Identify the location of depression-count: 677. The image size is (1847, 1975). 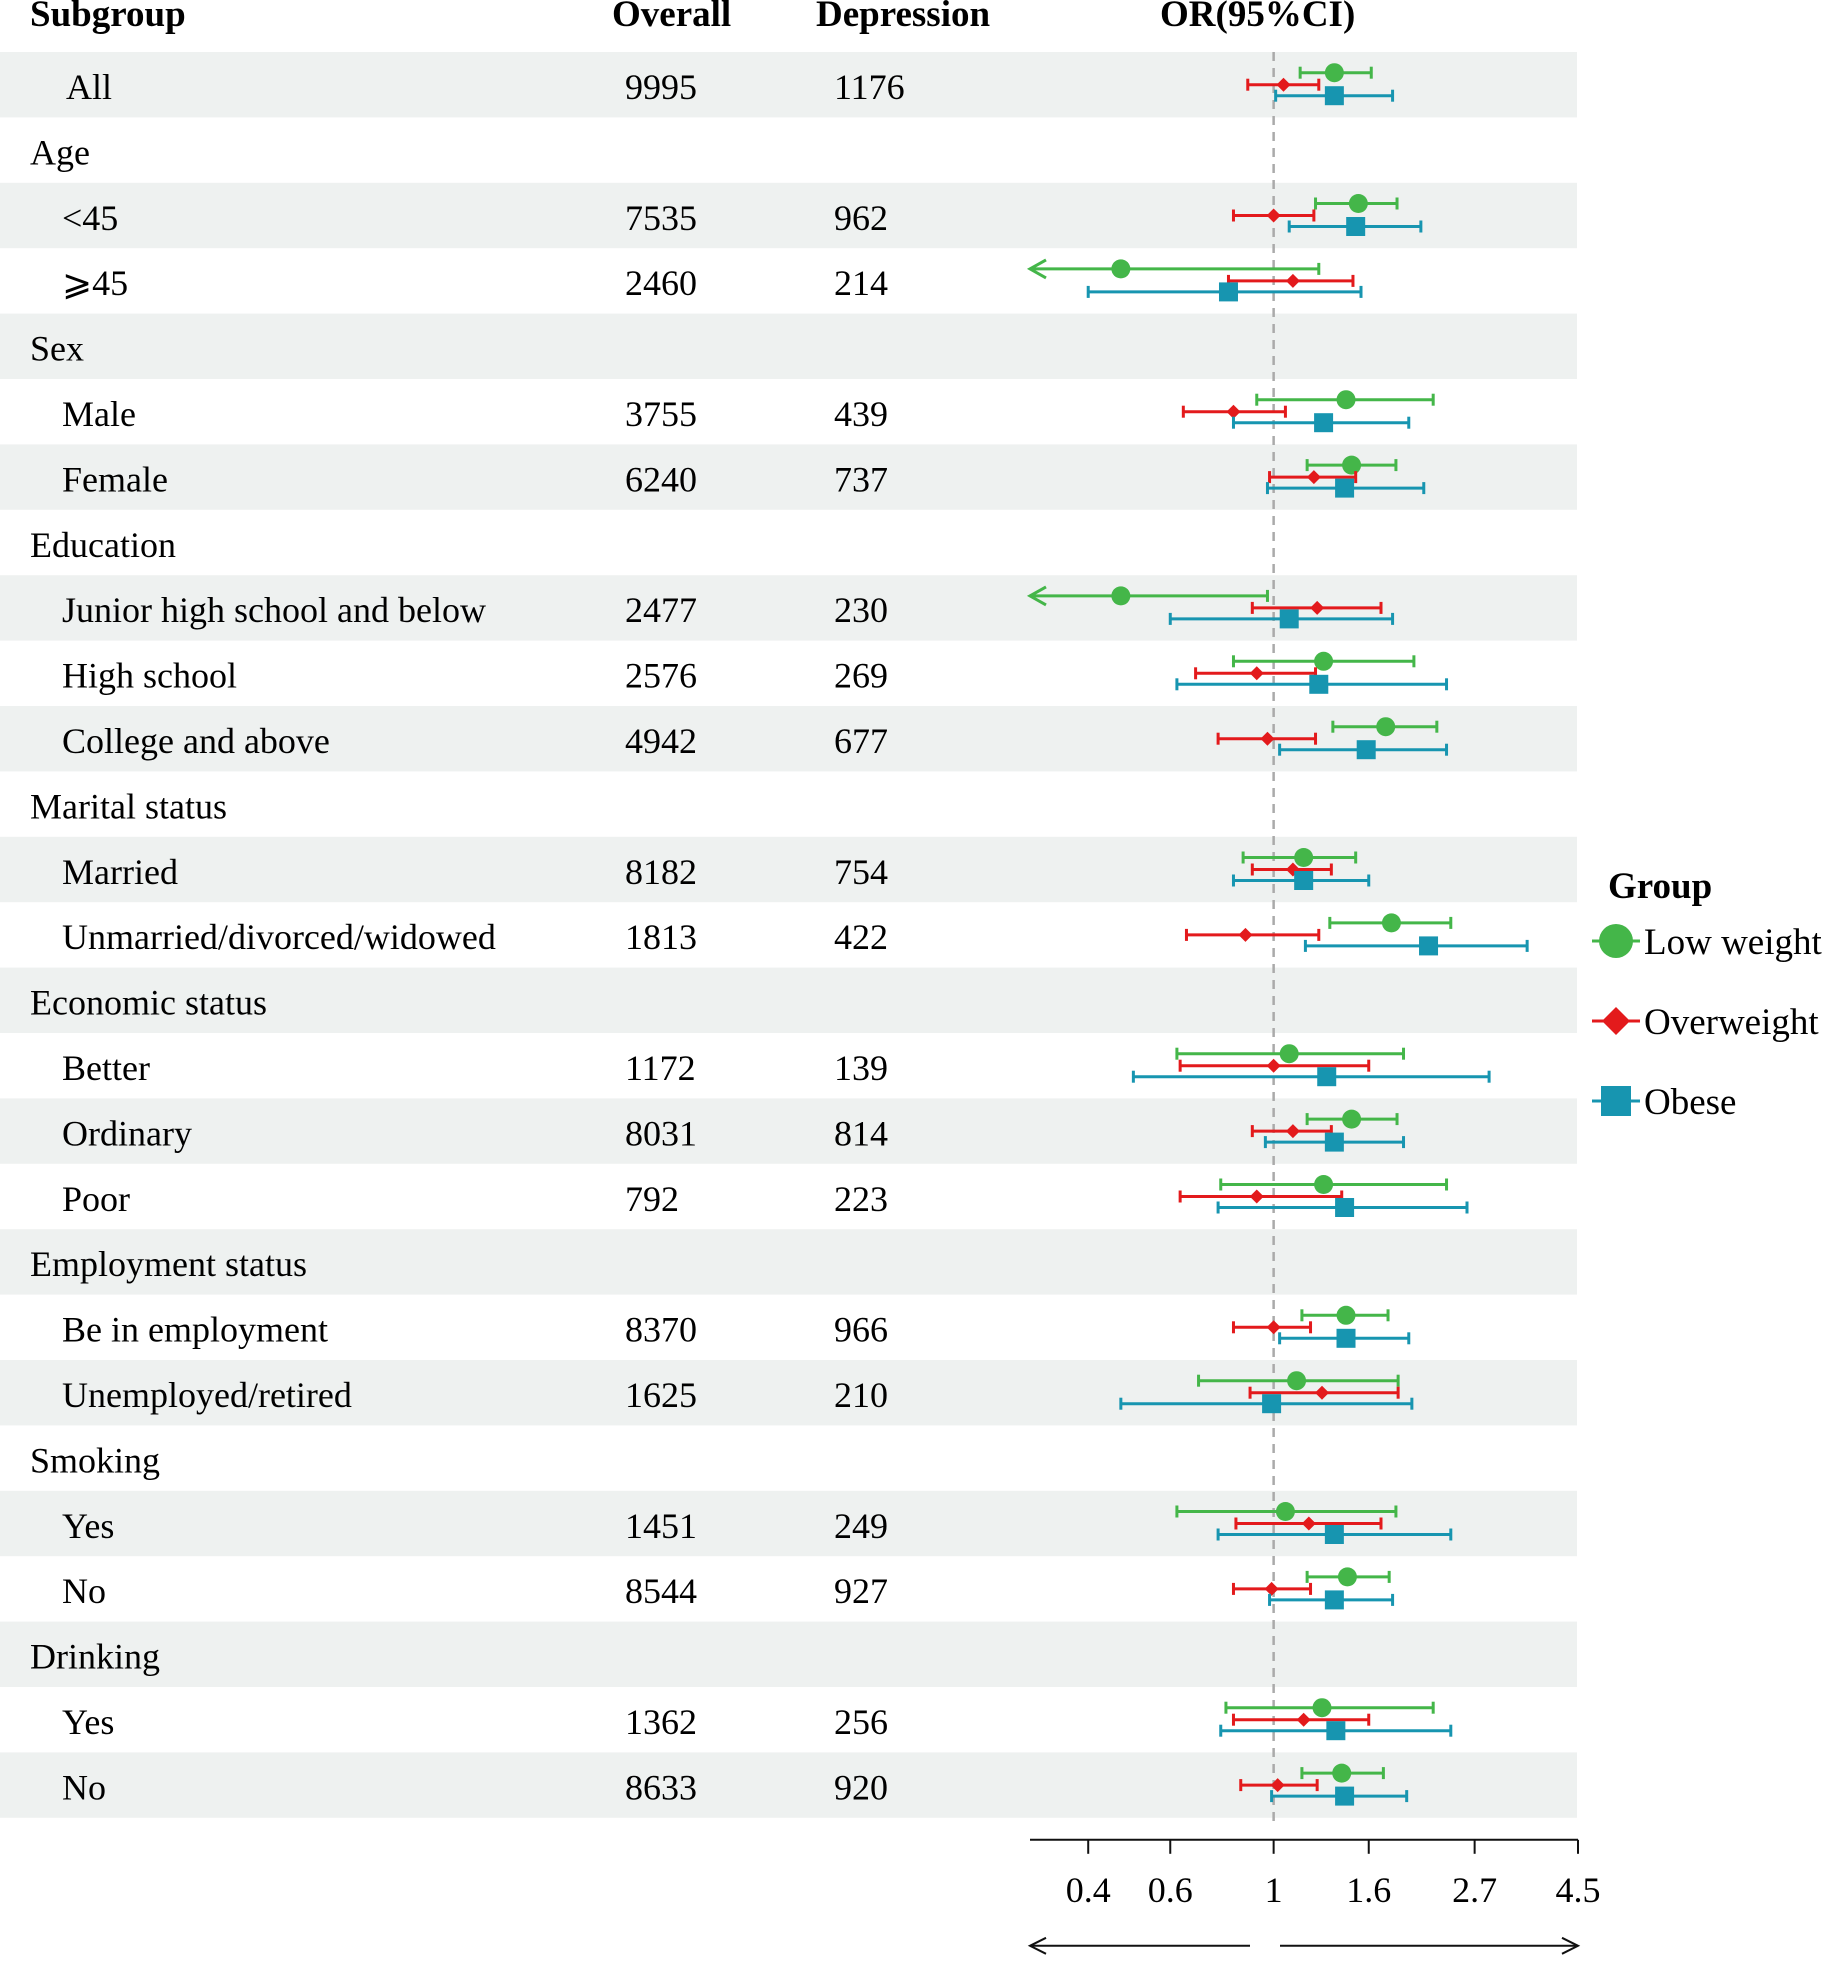
(861, 741).